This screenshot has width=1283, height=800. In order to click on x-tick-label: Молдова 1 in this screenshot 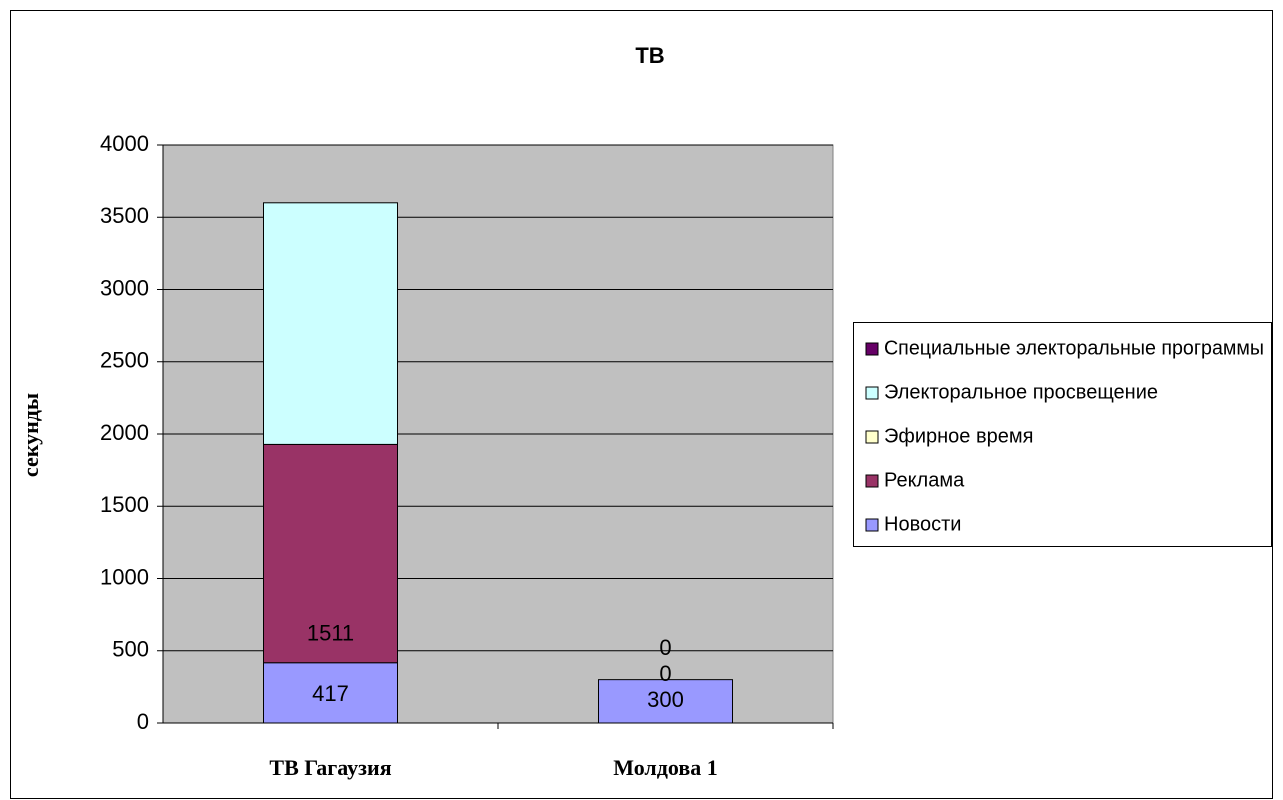, I will do `click(665, 767)`.